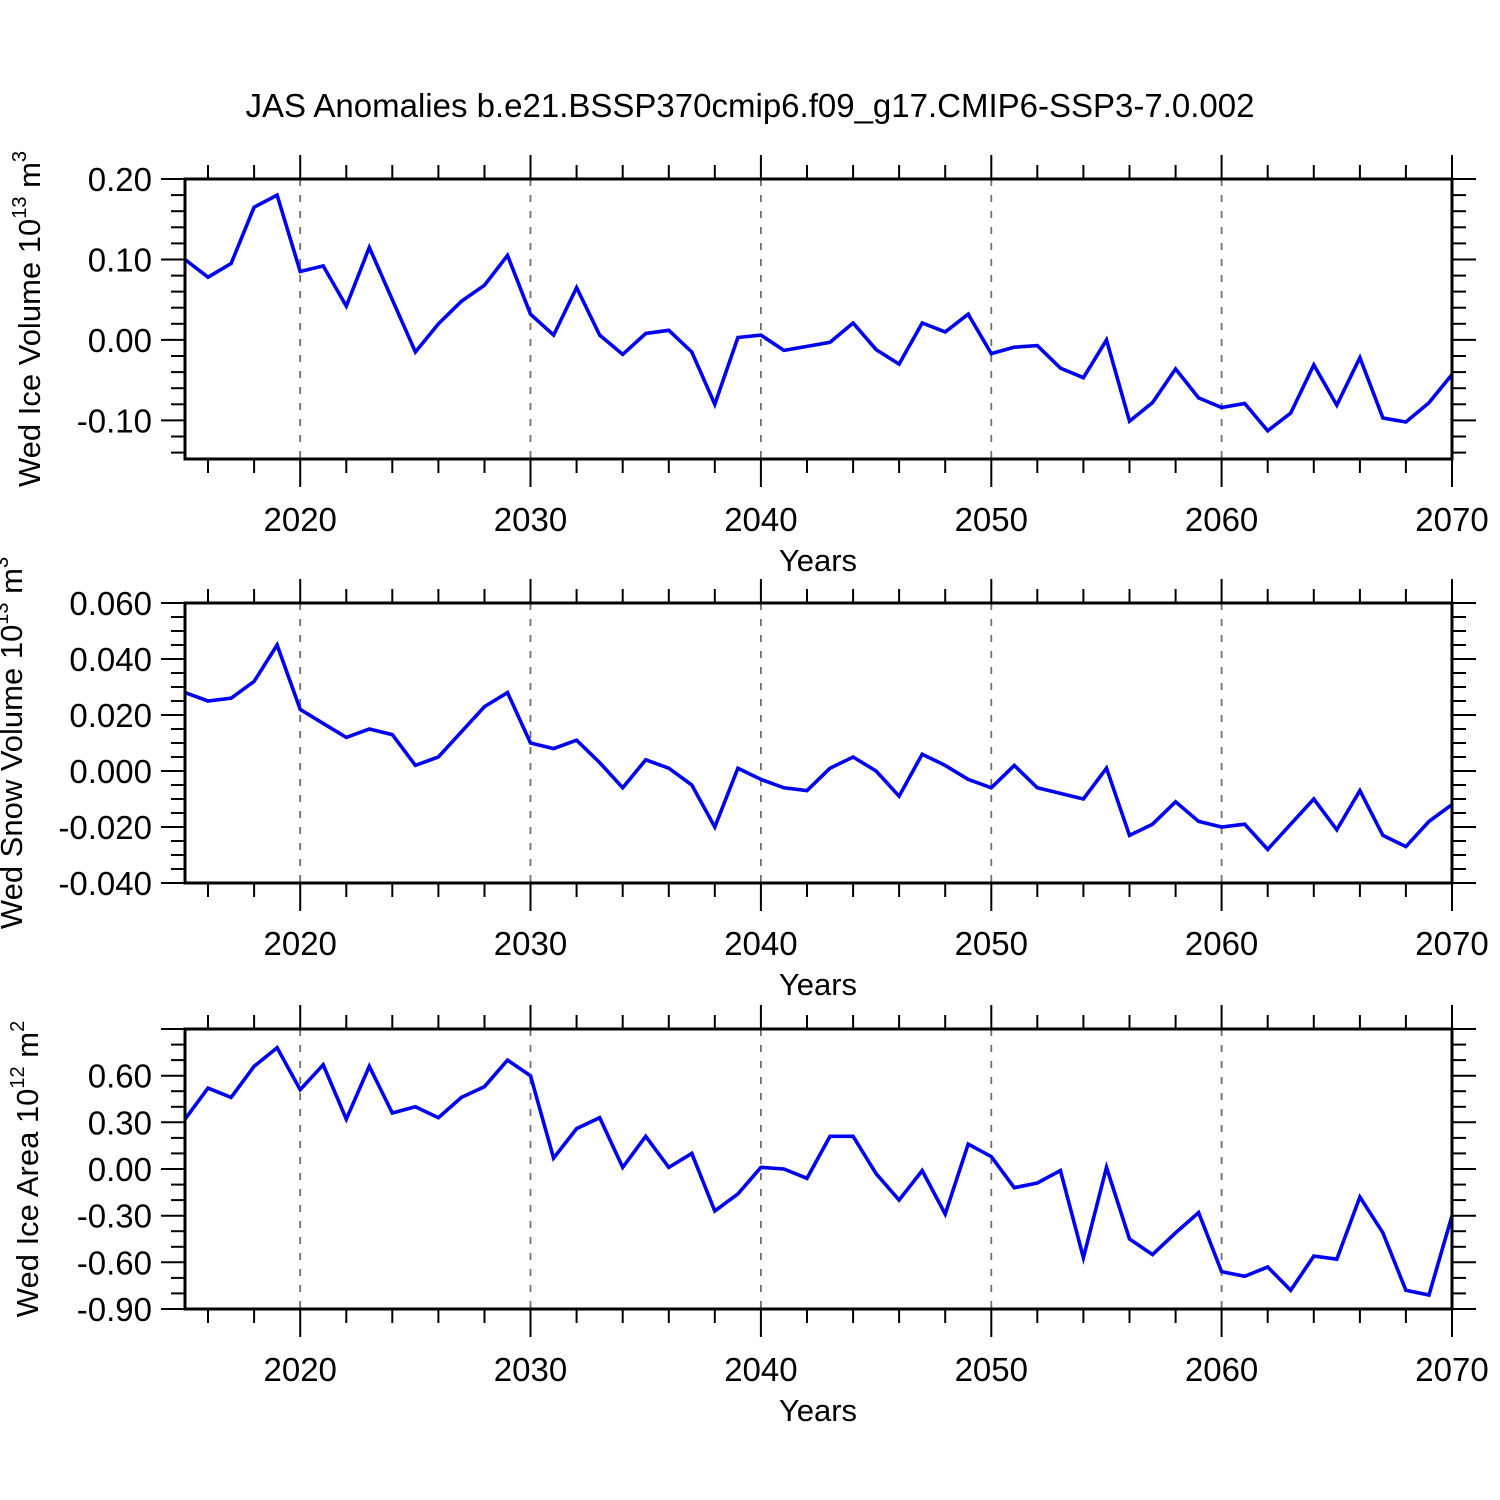  I want to click on y-tick-label: 0.10, so click(120, 260).